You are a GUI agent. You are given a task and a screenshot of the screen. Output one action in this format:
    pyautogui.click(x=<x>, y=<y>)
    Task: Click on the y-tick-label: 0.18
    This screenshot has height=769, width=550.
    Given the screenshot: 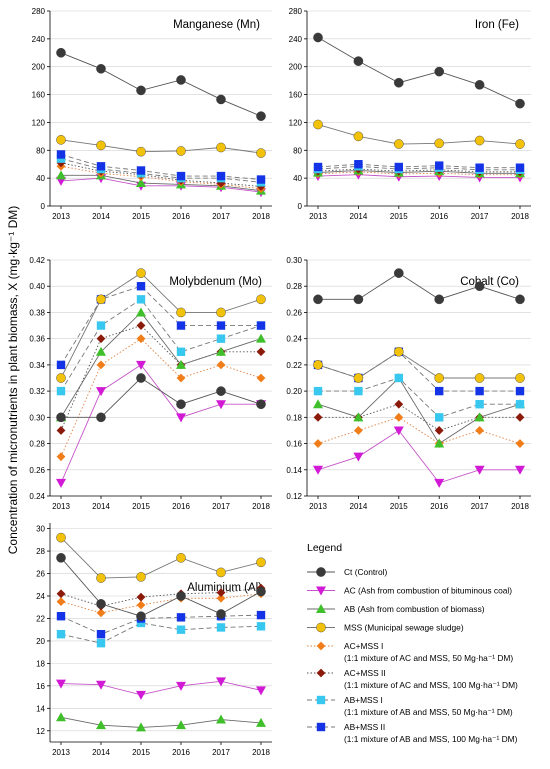 What is the action you would take?
    pyautogui.click(x=294, y=417)
    